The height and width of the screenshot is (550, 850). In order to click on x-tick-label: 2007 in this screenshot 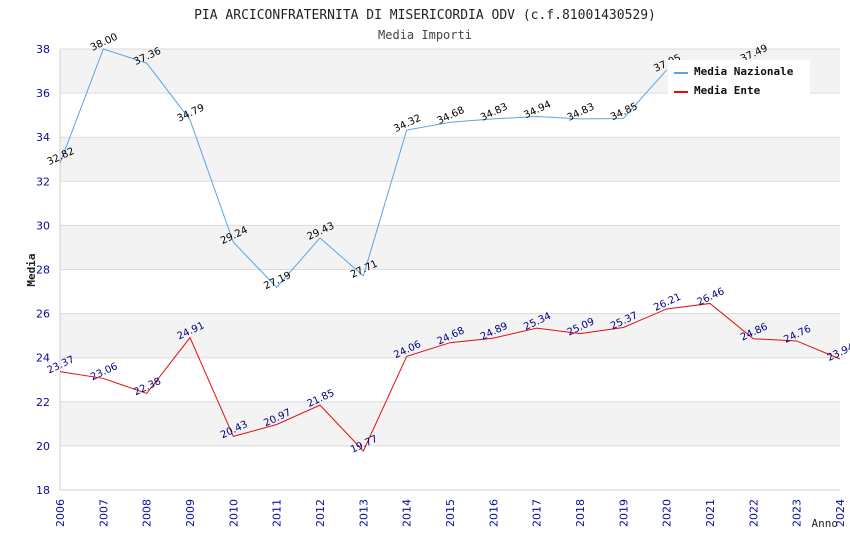, I will do `click(103, 513)`.